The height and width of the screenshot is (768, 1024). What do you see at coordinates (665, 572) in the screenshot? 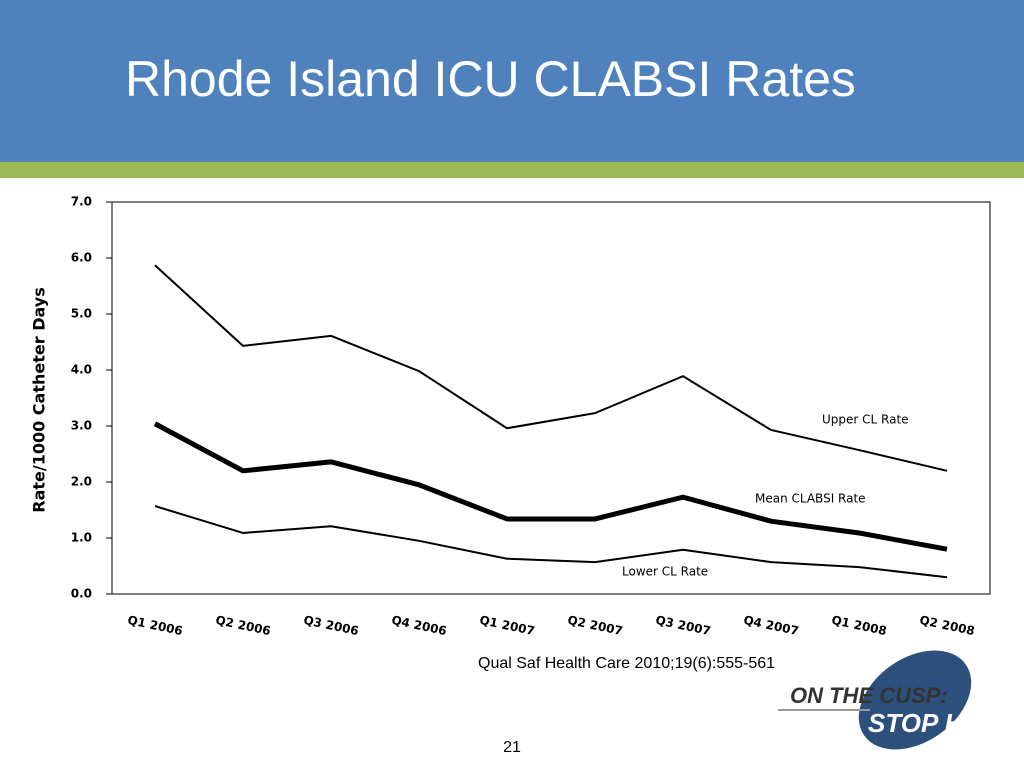
I see `series-label: Lower CL Rate` at bounding box center [665, 572].